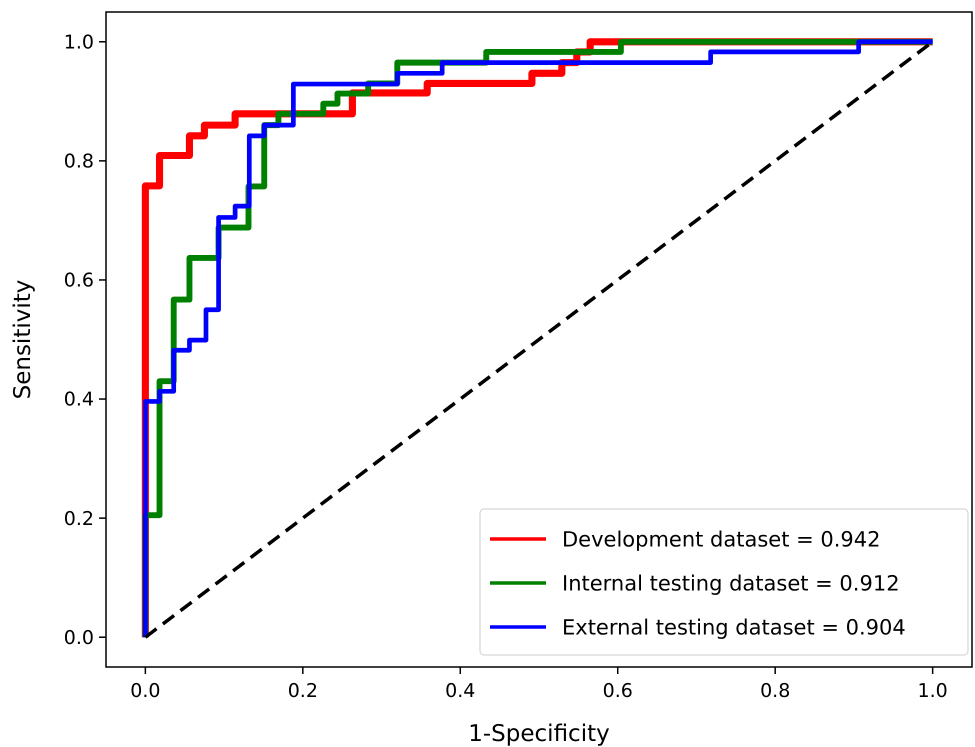 The height and width of the screenshot is (747, 975). I want to click on x-tick-label: 0.0, so click(145, 691).